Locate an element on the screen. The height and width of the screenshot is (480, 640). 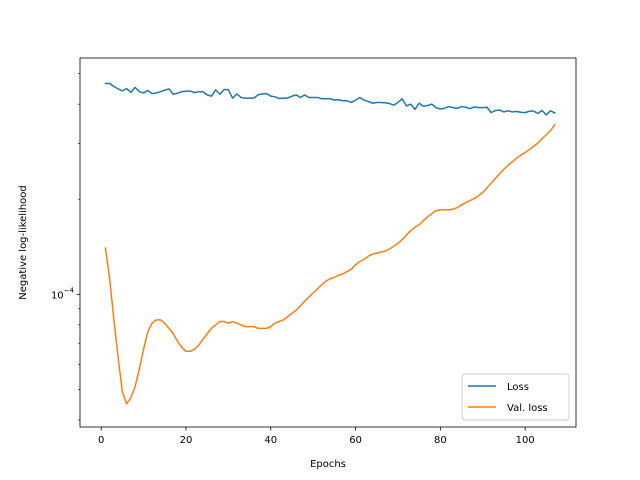
series-line-loss is located at coordinates (330, 99).